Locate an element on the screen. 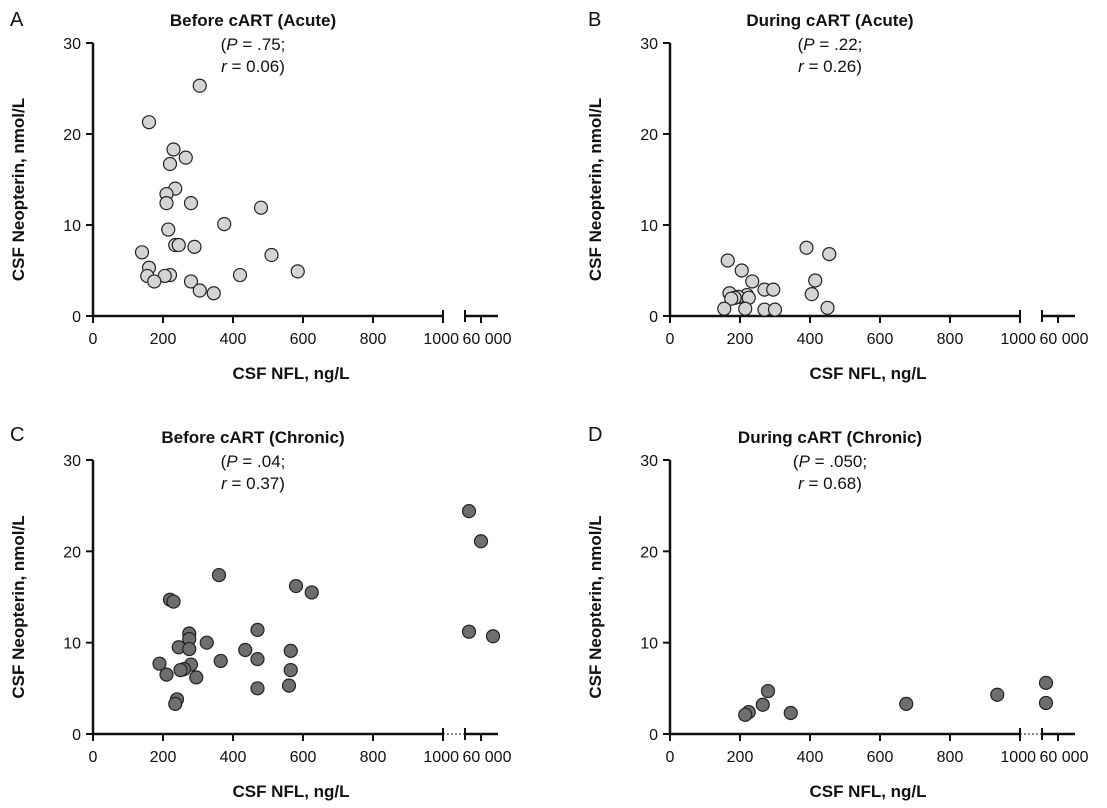  stat-r-value: = 0.06) is located at coordinates (256, 66).